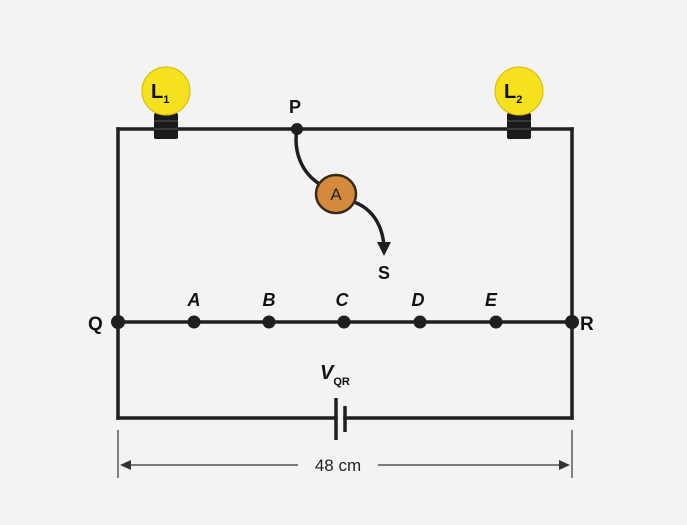 This screenshot has width=687, height=525. What do you see at coordinates (335, 375) in the screenshot?
I see `battery-label: VQR` at bounding box center [335, 375].